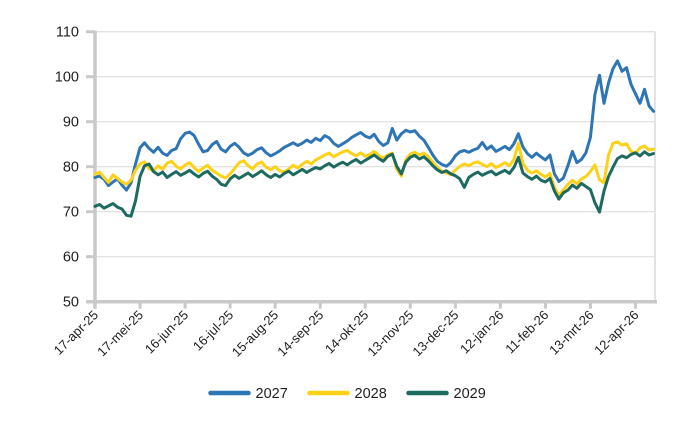  What do you see at coordinates (435, 333) in the screenshot?
I see `x-tick-label: 13-dec-25` at bounding box center [435, 333].